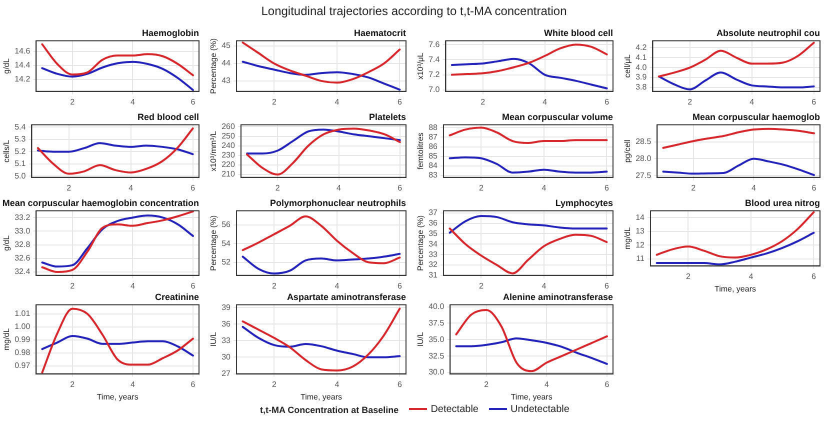 The image size is (828, 421). What do you see at coordinates (346, 297) in the screenshot?
I see `chart-title: Aspartate aminotransferase` at bounding box center [346, 297].